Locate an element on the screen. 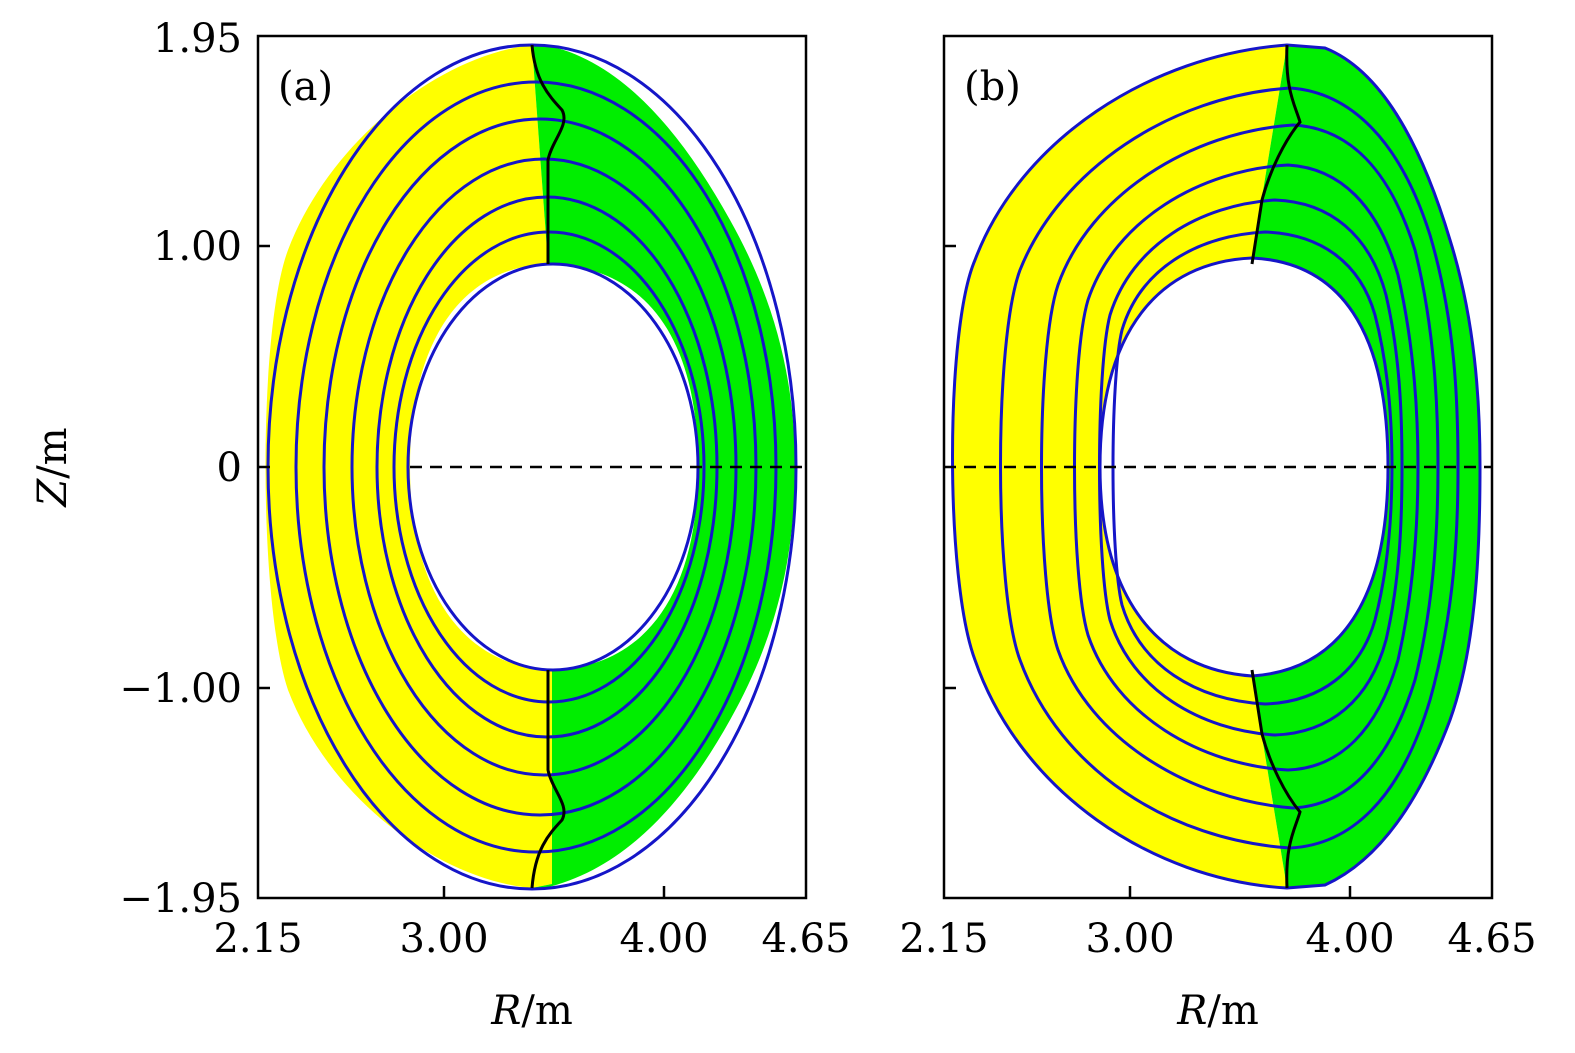  split-line-top-b is located at coordinates (1276, 154).